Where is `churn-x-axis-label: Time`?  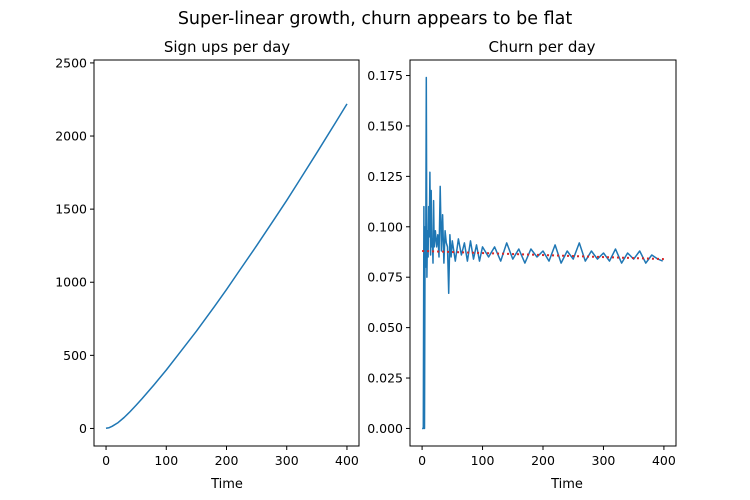
churn-x-axis-label: Time is located at coordinates (566, 484).